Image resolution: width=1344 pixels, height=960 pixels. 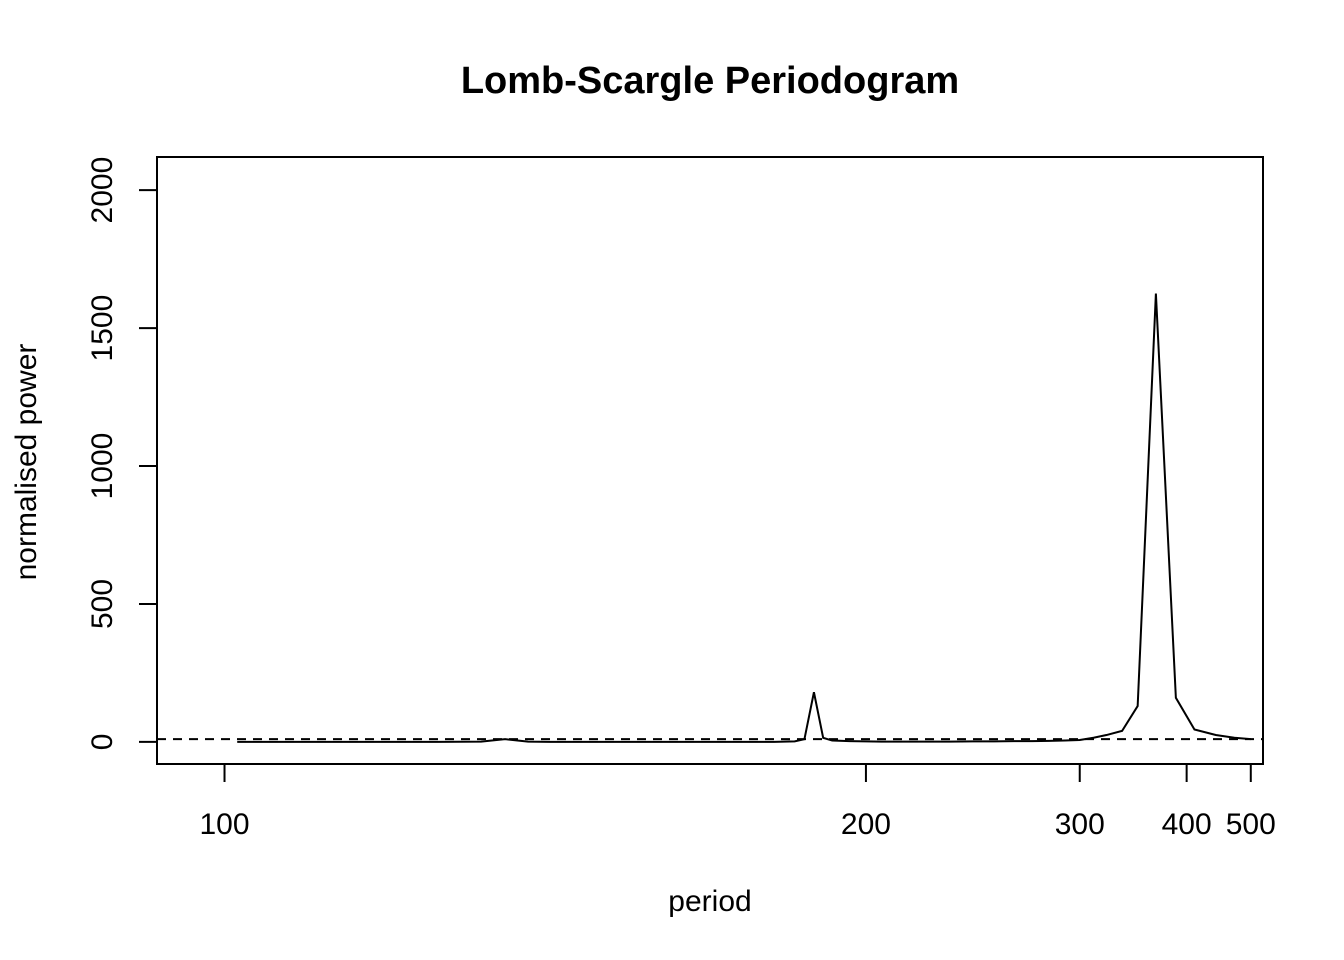 What do you see at coordinates (1251, 824) in the screenshot?
I see `x-tick-label: 500` at bounding box center [1251, 824].